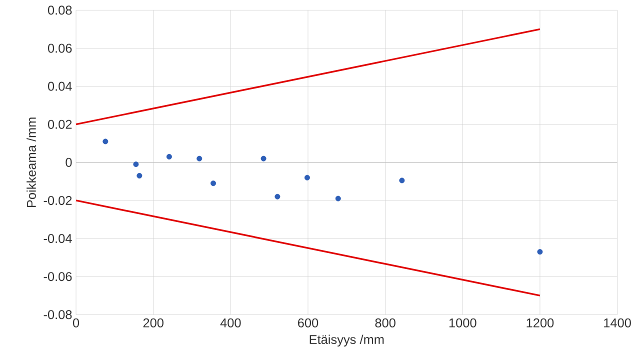 Image resolution: width=635 pixels, height=350 pixels. I want to click on x-tick-label: 400, so click(230, 323).